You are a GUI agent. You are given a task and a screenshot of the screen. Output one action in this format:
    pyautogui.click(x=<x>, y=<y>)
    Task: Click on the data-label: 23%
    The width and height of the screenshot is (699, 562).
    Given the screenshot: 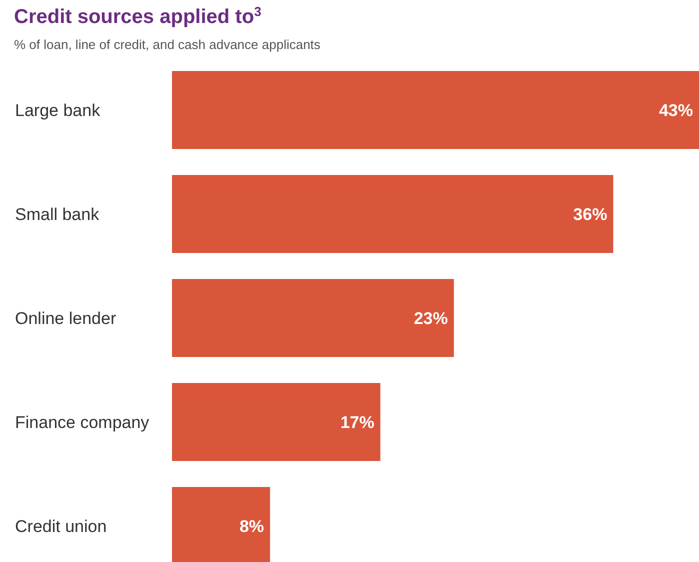 What is the action you would take?
    pyautogui.click(x=431, y=318)
    